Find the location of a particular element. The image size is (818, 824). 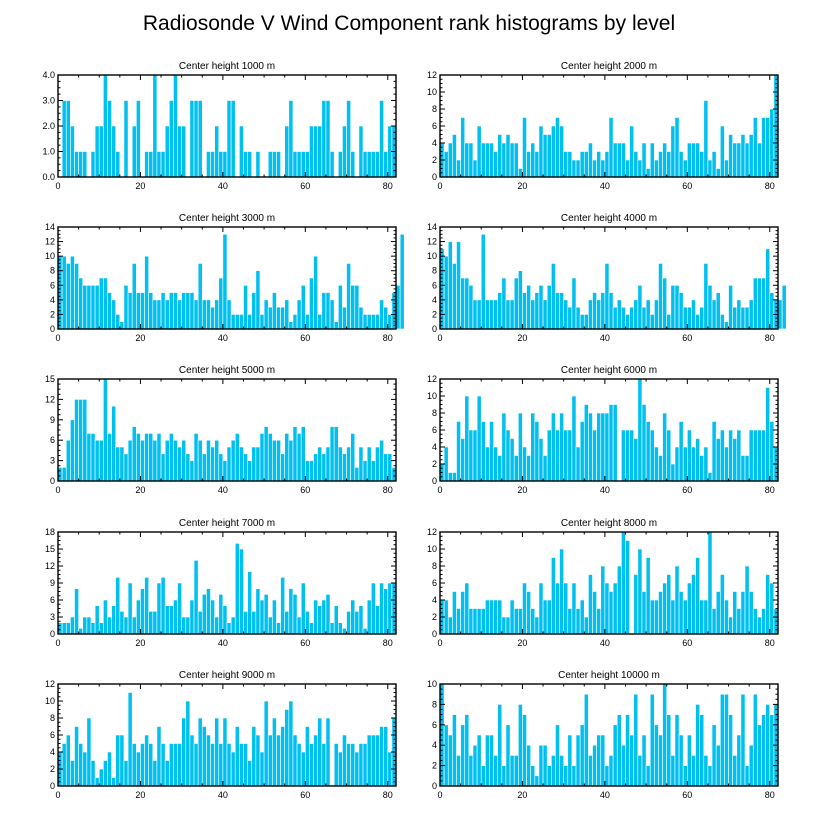

x-tick-label: 60 is located at coordinates (305, 186).